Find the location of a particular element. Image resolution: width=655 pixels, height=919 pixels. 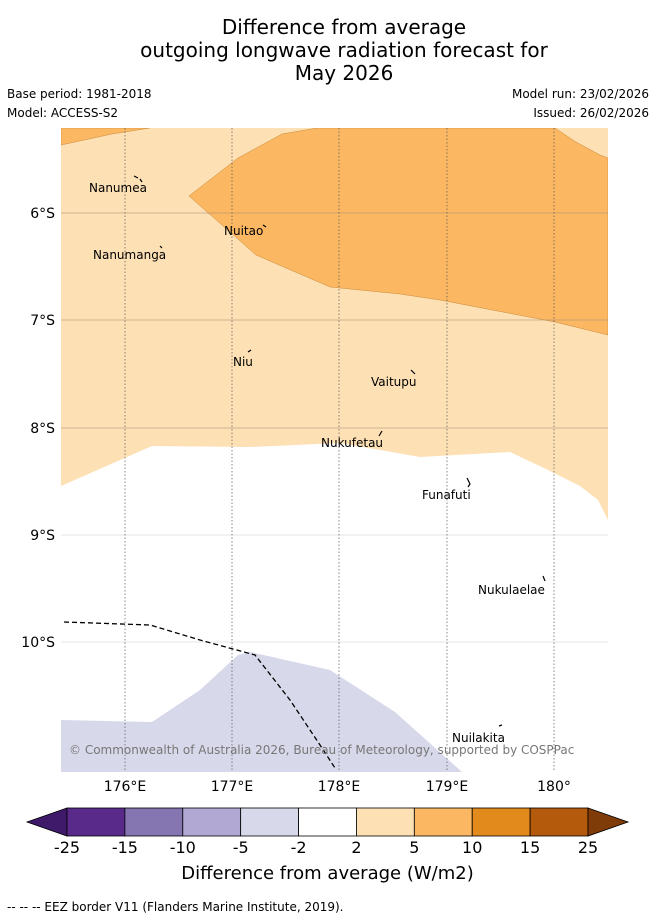

place-label-niu: Niu is located at coordinates (243, 362).